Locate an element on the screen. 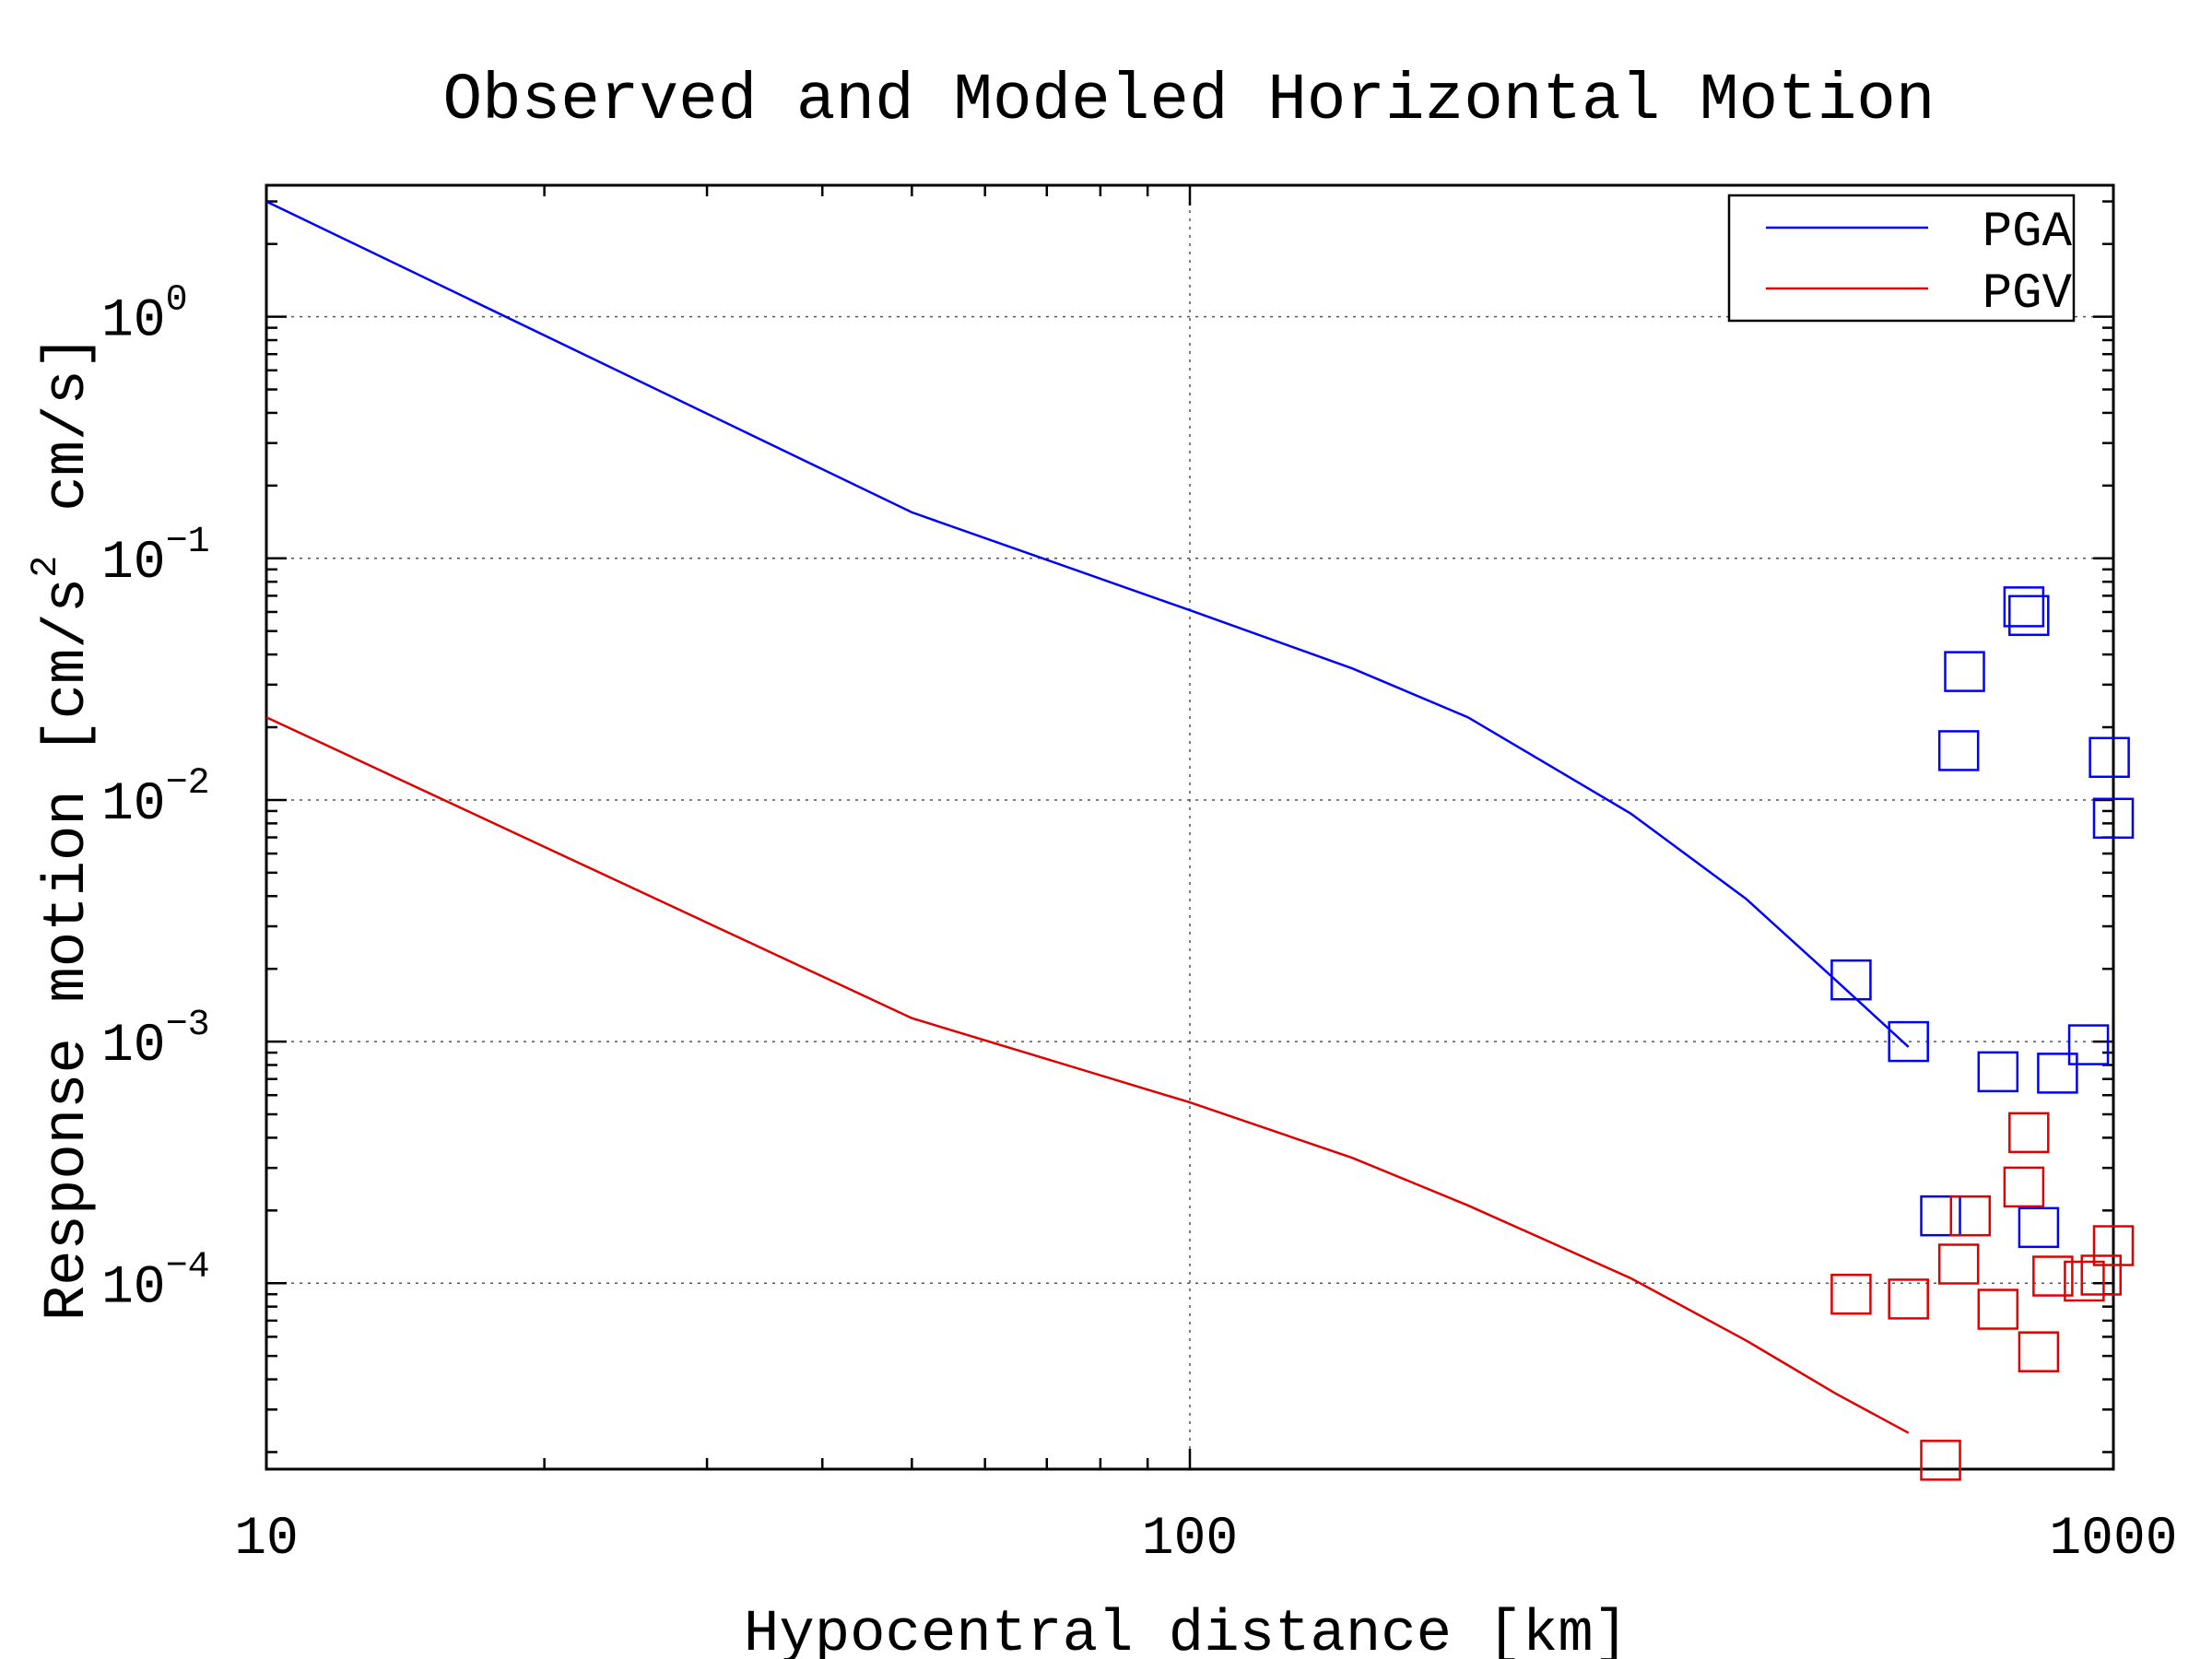 Image resolution: width=2212 pixels, height=1659 pixels. x-axis-label: Hypocentral distance [km] is located at coordinates (1186, 1630).